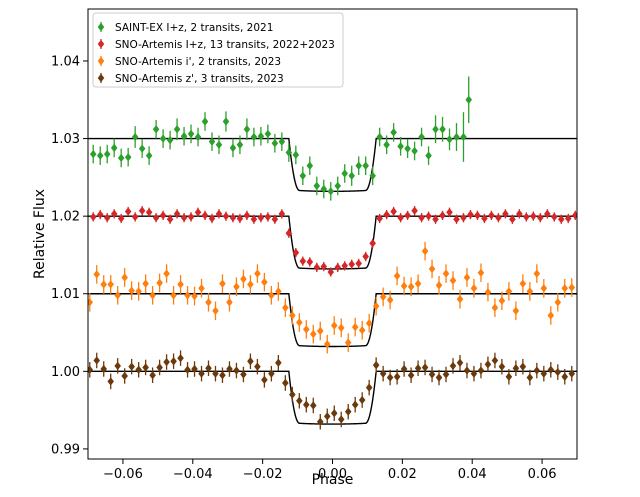  What do you see at coordinates (542, 474) in the screenshot?
I see `x-tick-label: 0.06` at bounding box center [542, 474].